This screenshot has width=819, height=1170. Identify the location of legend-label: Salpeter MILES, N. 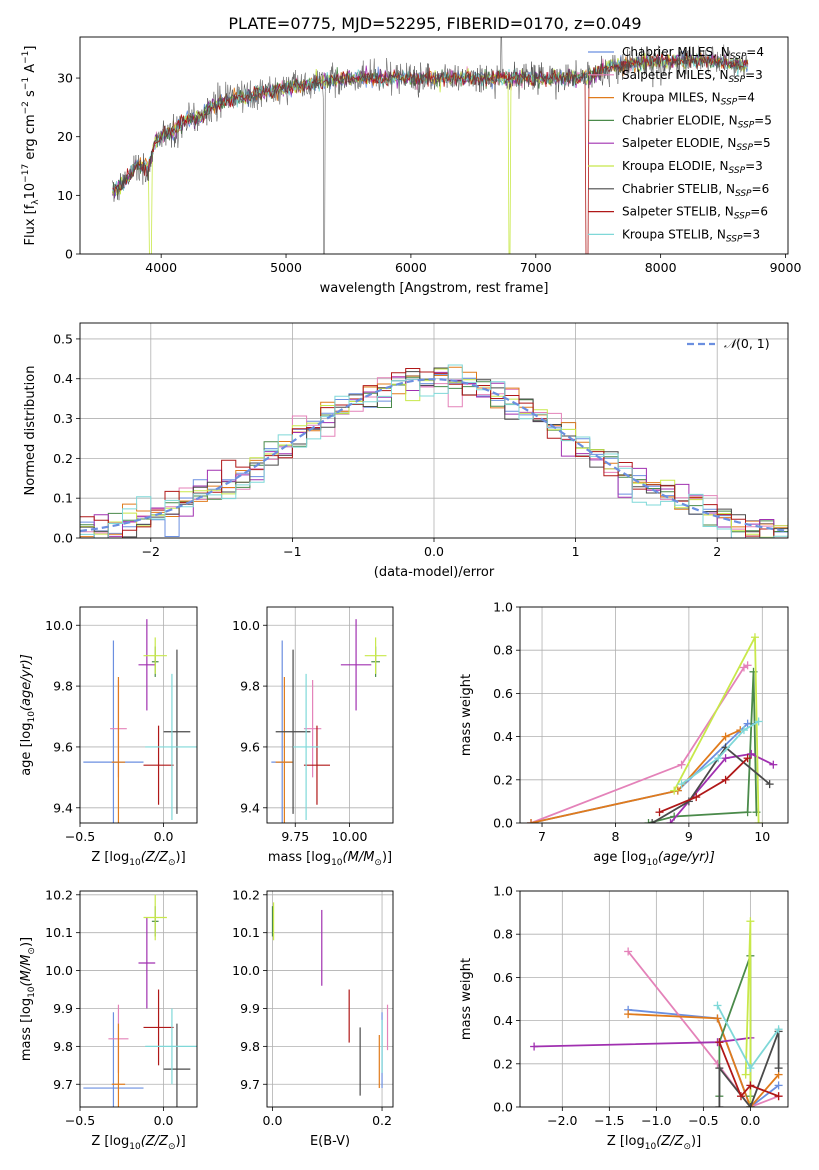
(675, 75).